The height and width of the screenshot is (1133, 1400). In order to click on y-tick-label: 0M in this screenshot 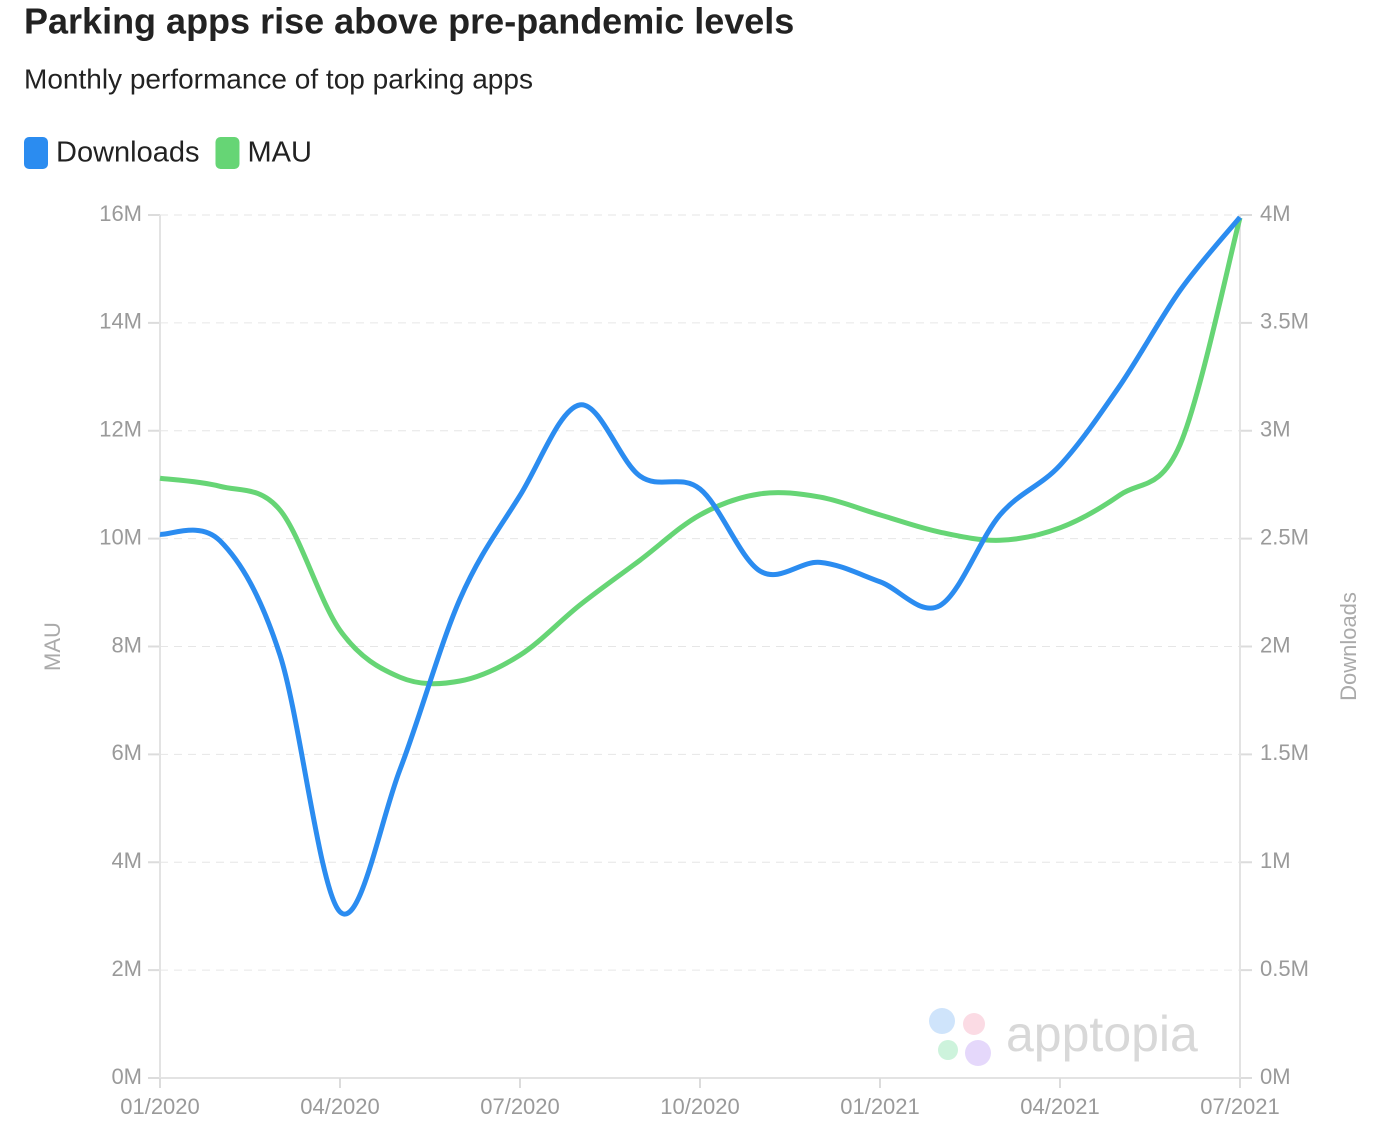, I will do `click(126, 1076)`.